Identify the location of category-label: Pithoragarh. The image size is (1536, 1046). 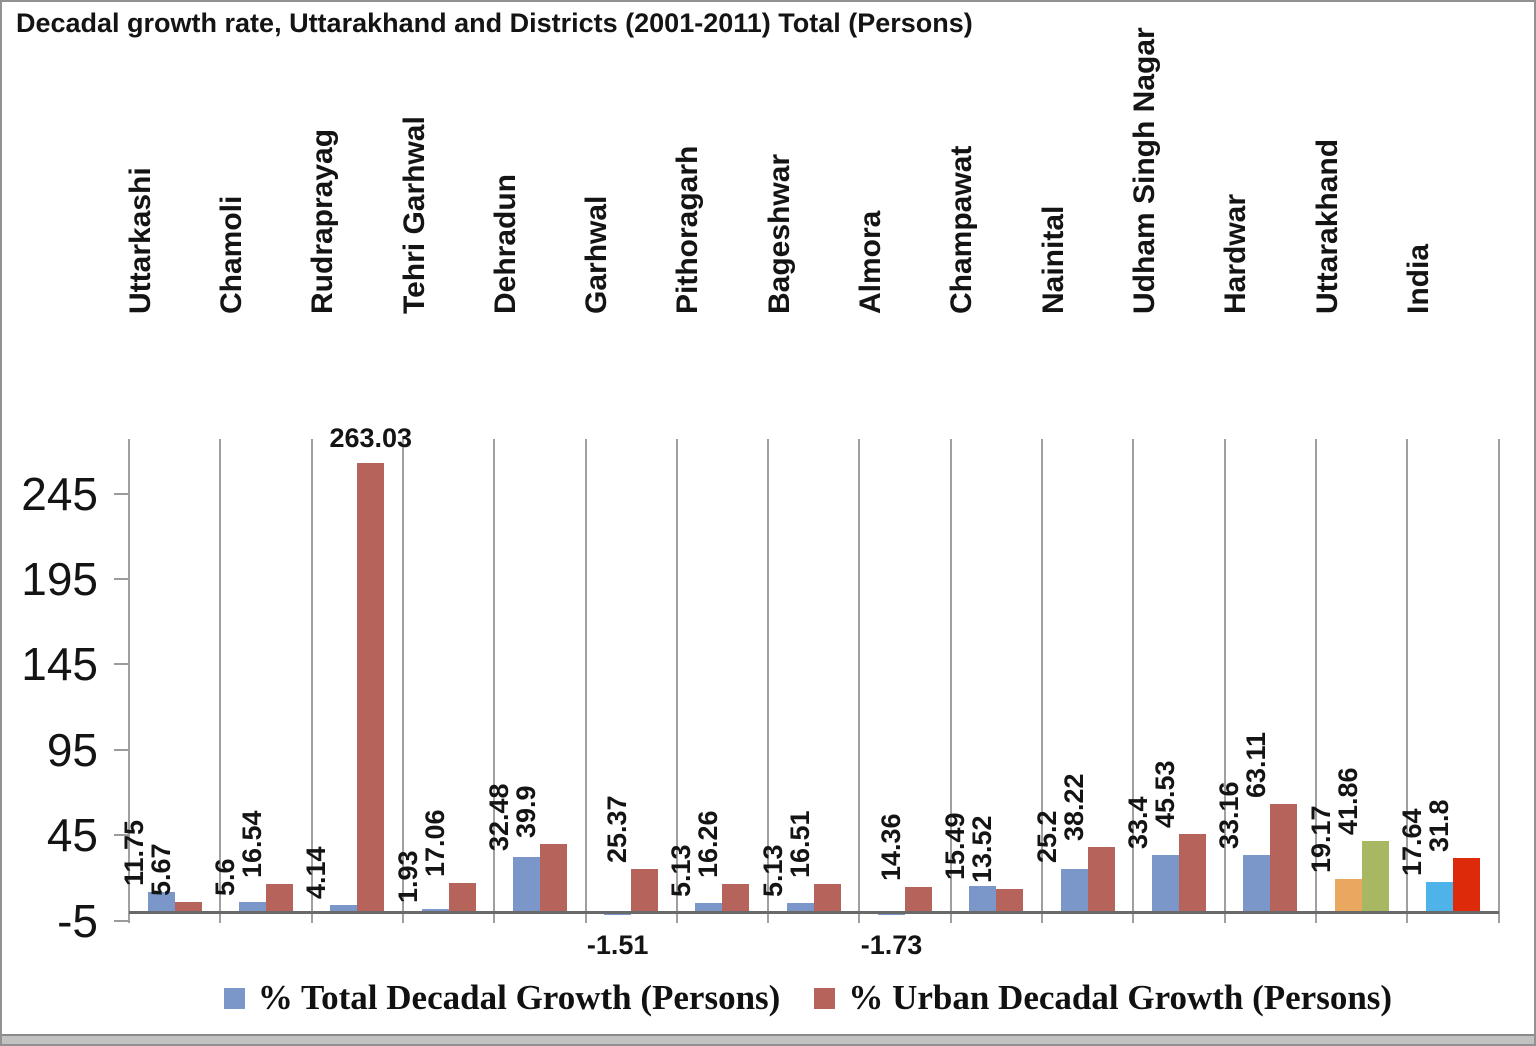
(688, 229).